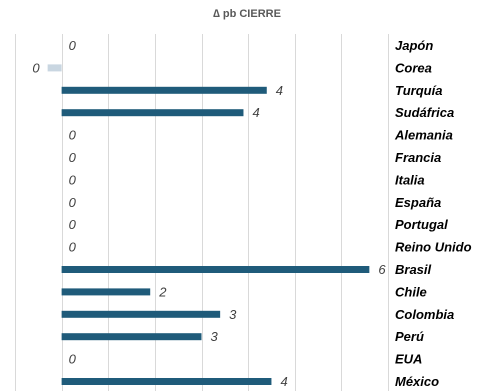 This screenshot has height=391, width=486. I want to click on category-label: Brasil, so click(413, 269).